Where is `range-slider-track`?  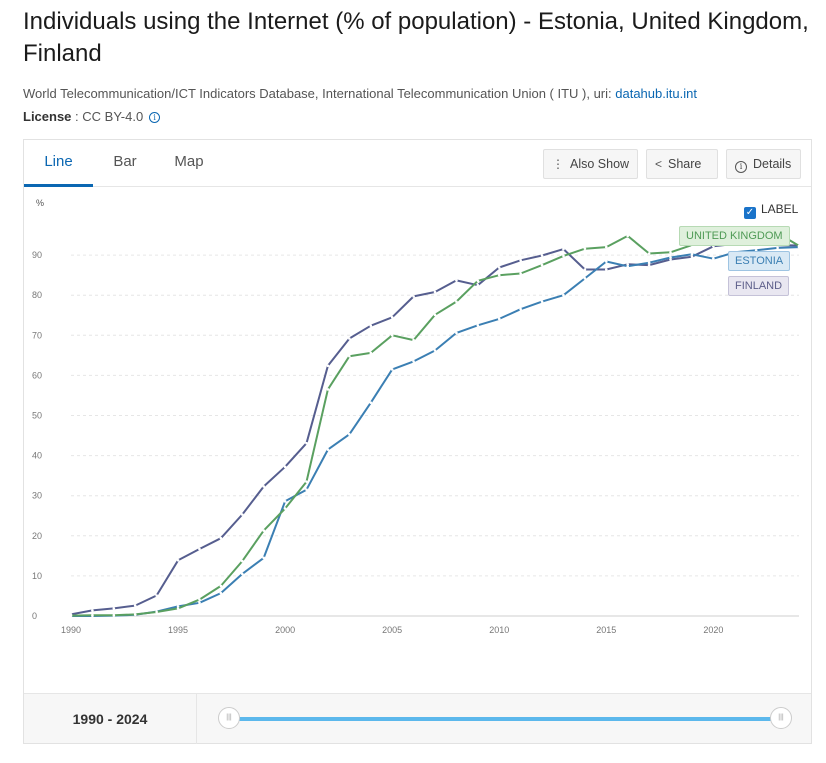
range-slider-track is located at coordinates (505, 719).